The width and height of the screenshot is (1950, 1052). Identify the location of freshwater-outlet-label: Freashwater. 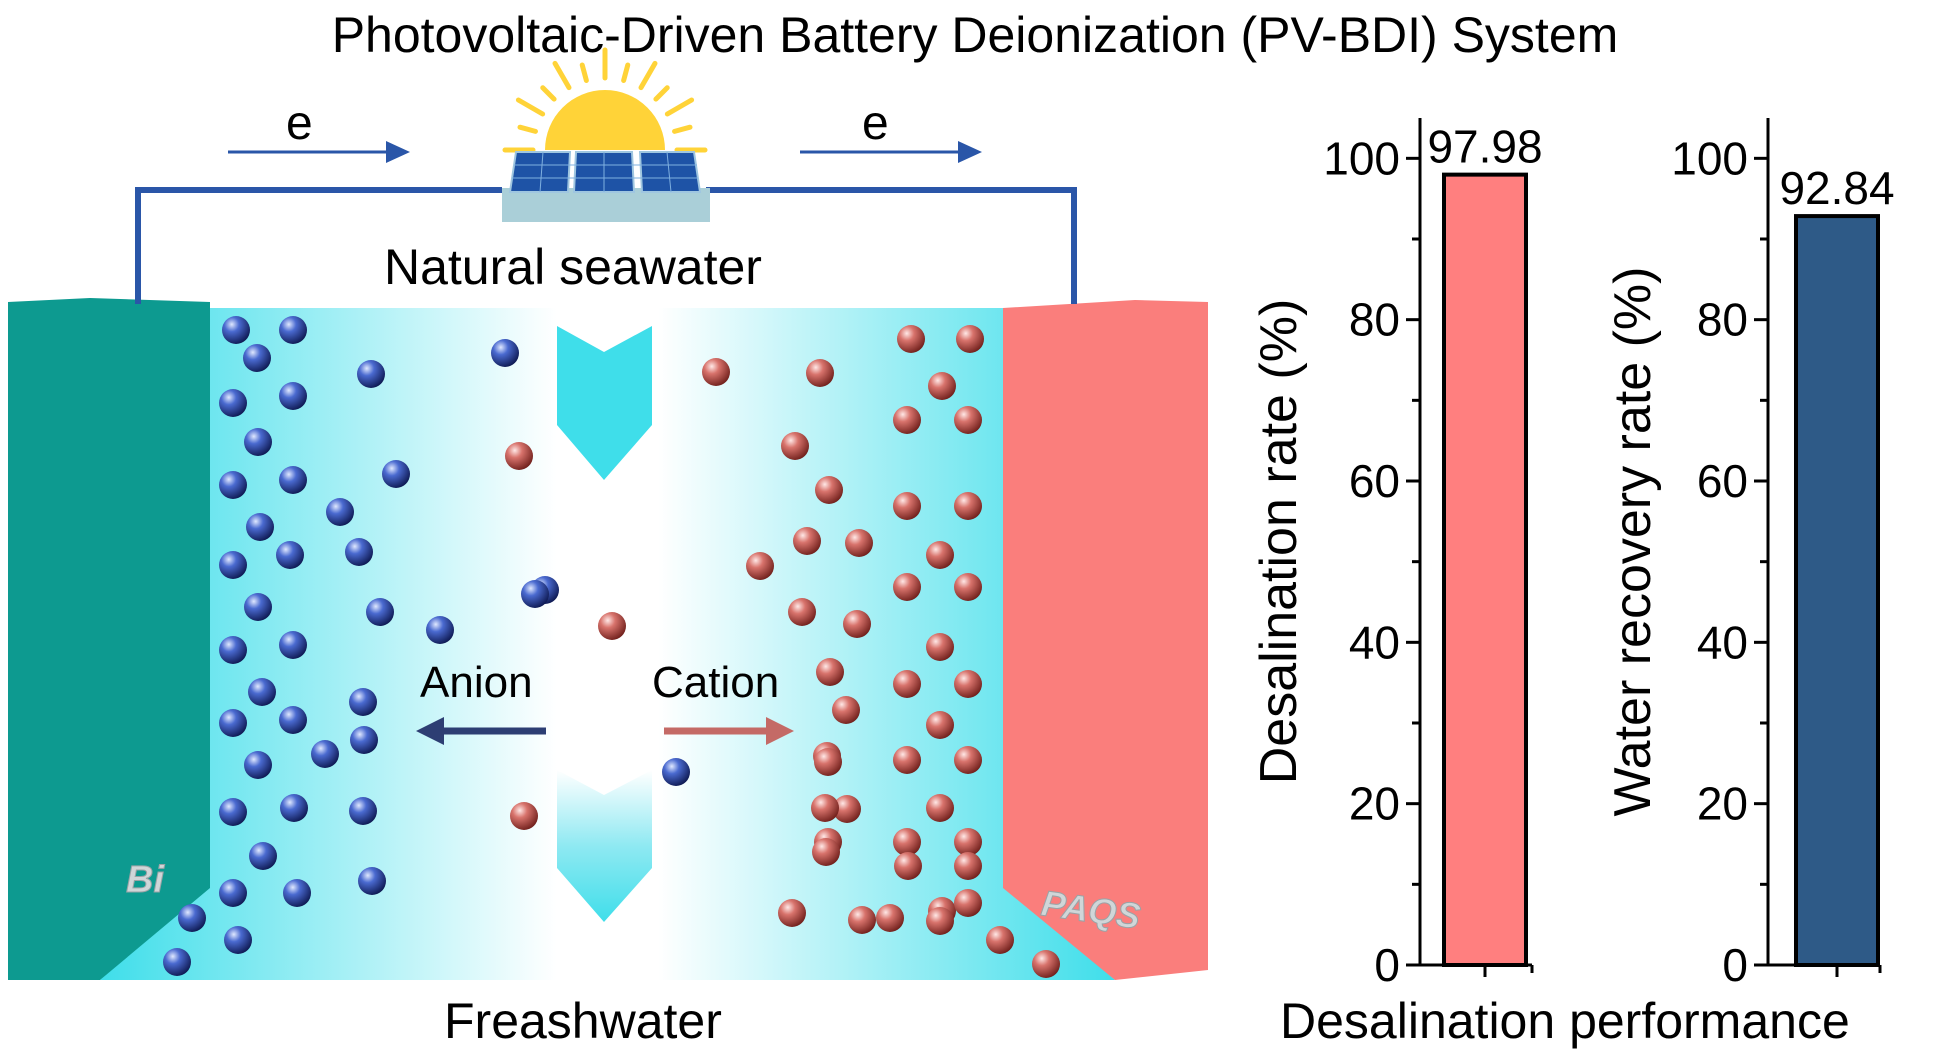
(583, 1021).